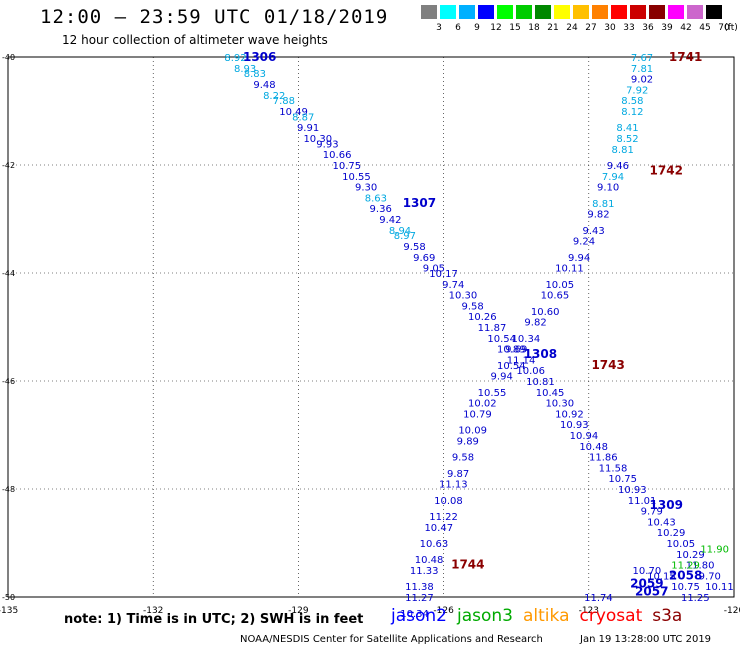 This screenshot has width=740, height=650. I want to click on wave-height-value: 10.60, so click(545, 312).